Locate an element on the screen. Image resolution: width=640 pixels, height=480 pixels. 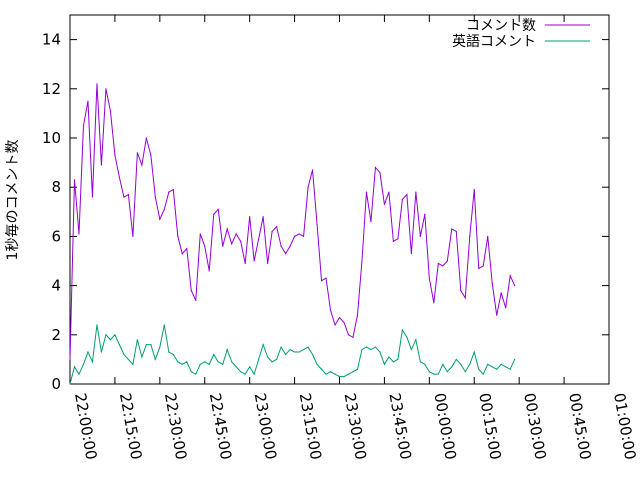
x-tick-label: 22:00:00 is located at coordinates (85, 426).